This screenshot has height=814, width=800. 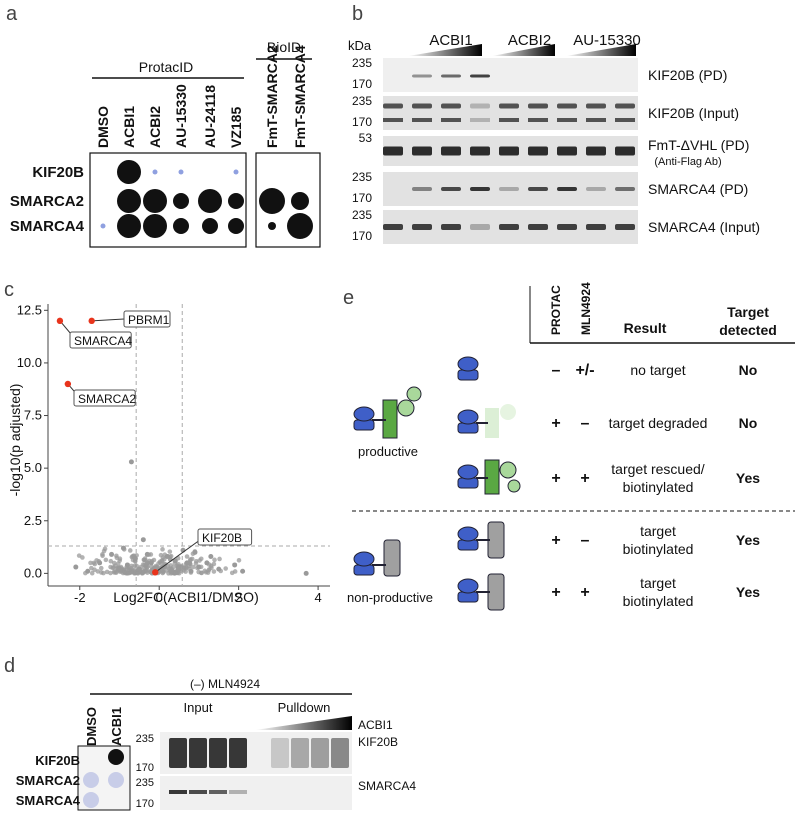 I want to click on row-labels: KIF20B SMARCA2 SMARCA4, so click(x=47, y=199).